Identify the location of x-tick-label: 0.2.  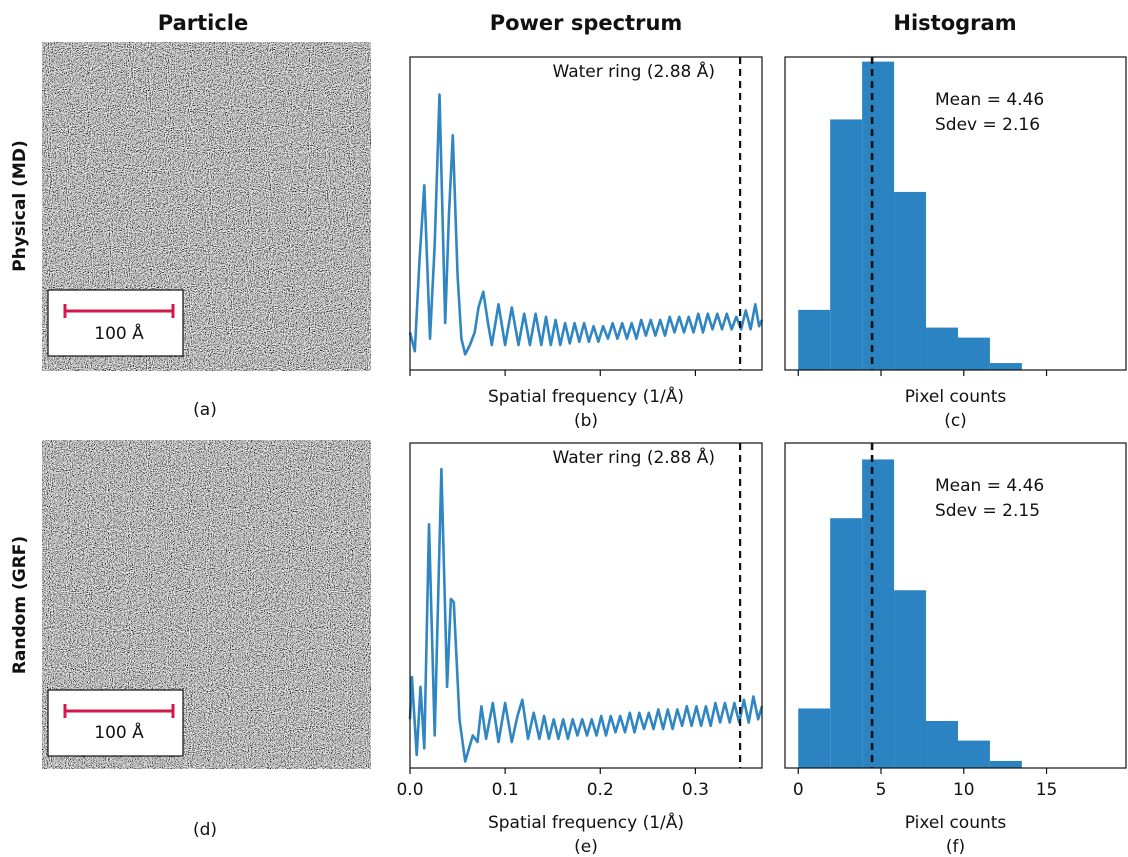
(600, 790).